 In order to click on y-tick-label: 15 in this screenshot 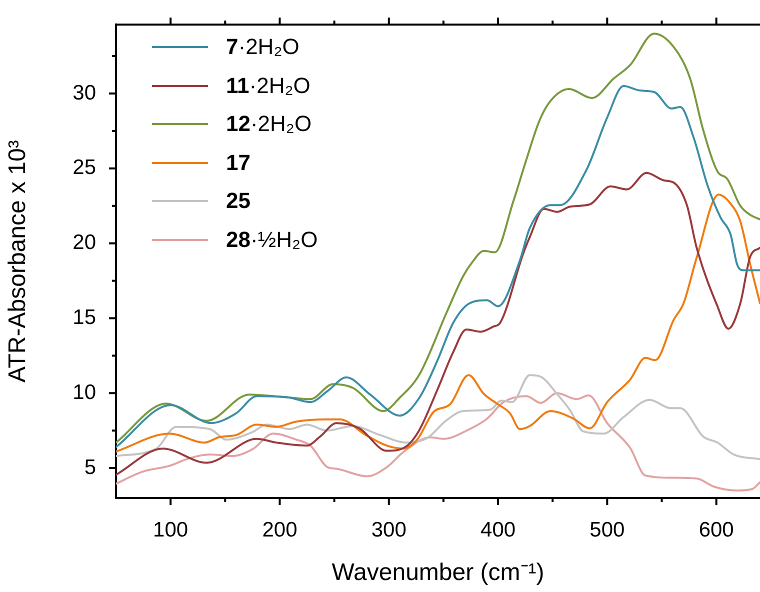, I will do `click(84, 318)`.